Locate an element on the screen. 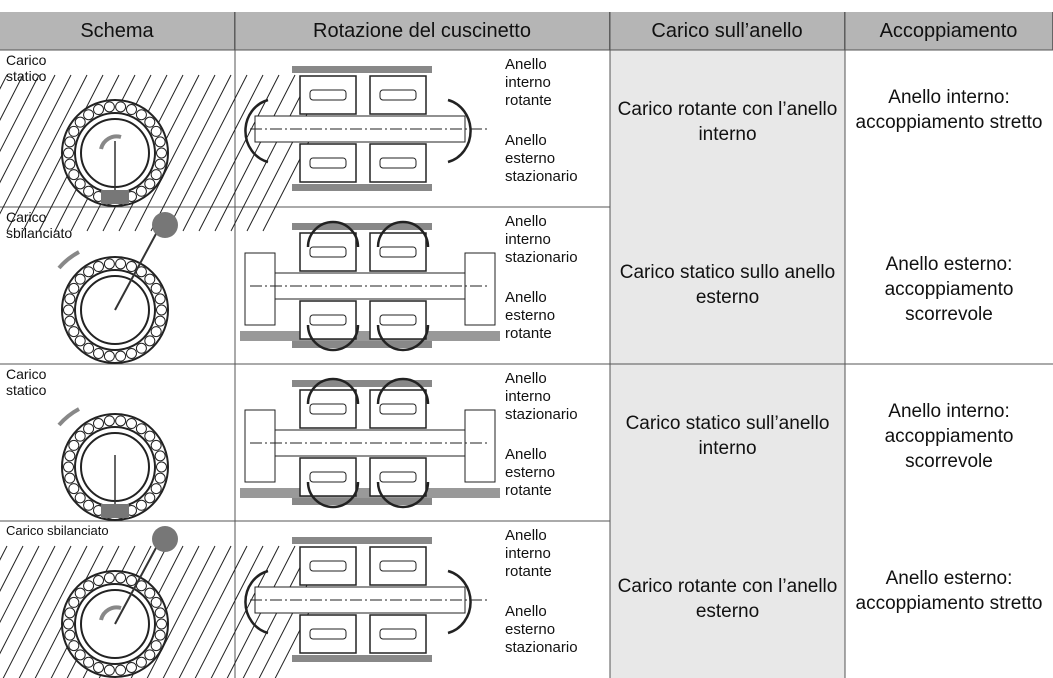 The height and width of the screenshot is (678, 1053). housing is located at coordinates (362, 69).